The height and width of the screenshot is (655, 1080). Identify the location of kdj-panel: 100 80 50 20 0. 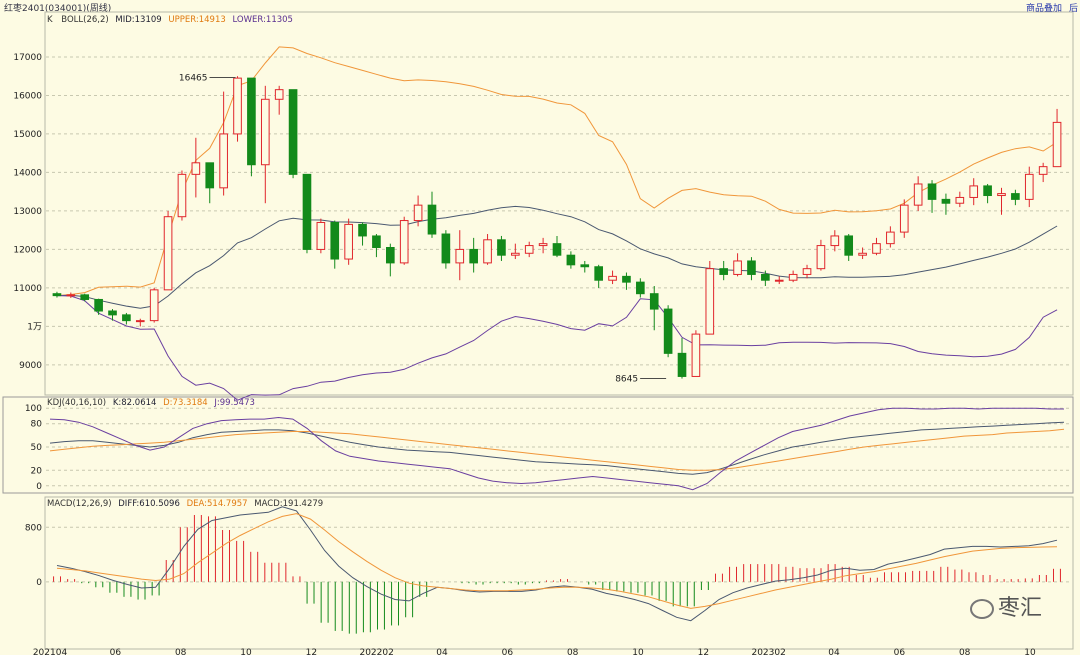
(548, 448).